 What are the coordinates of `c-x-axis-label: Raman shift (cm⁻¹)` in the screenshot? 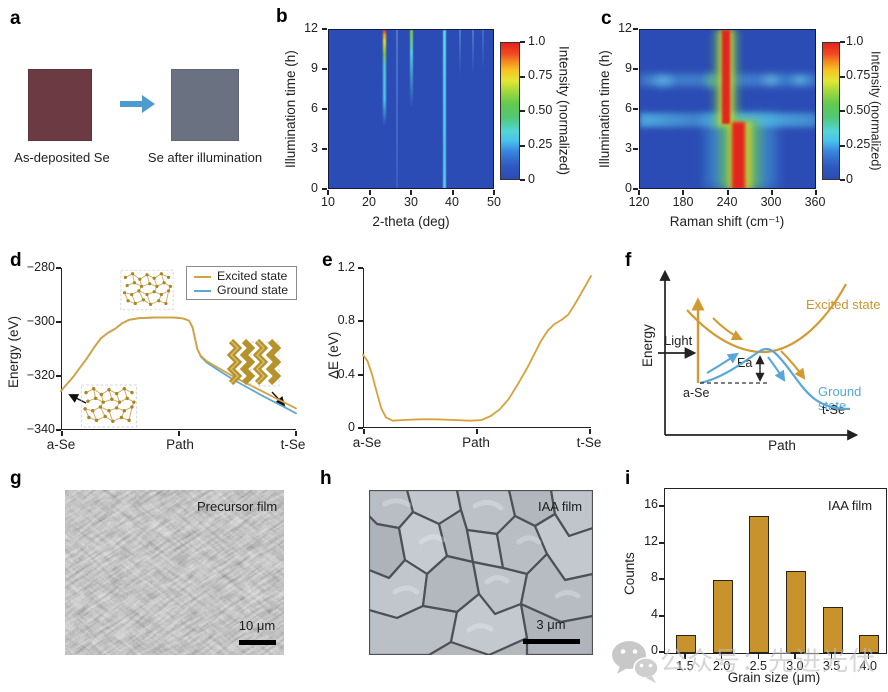 It's located at (727, 221).